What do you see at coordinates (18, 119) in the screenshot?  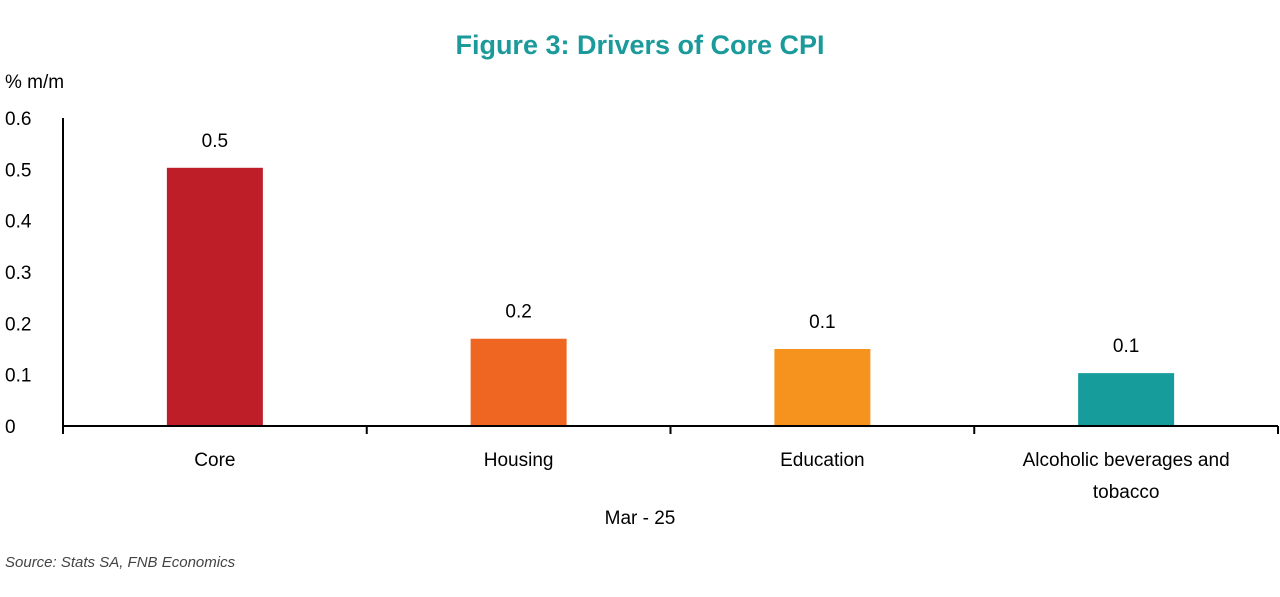 I see `y-tick-label: 0.6` at bounding box center [18, 119].